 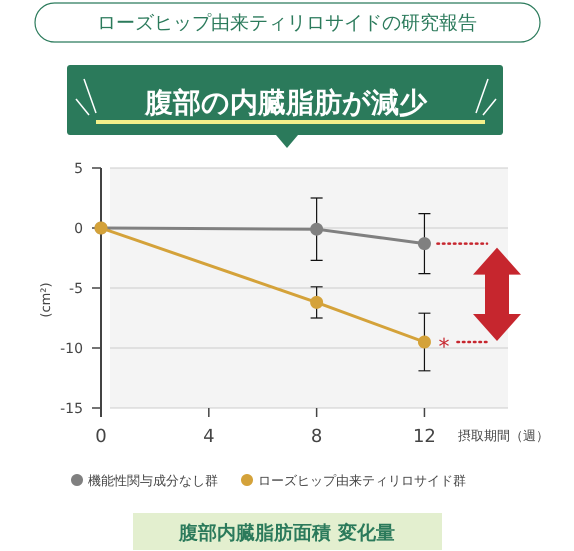 What do you see at coordinates (78, 229) in the screenshot?
I see `y-tick-label: 0` at bounding box center [78, 229].